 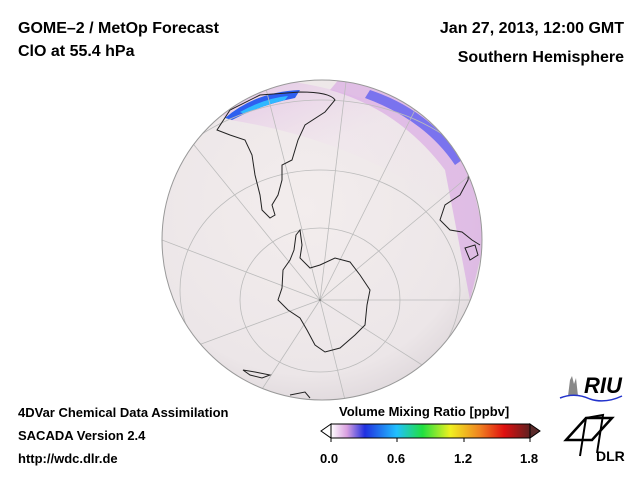 I want to click on footer-line2: SACADA Version 2.4, so click(x=82, y=435).